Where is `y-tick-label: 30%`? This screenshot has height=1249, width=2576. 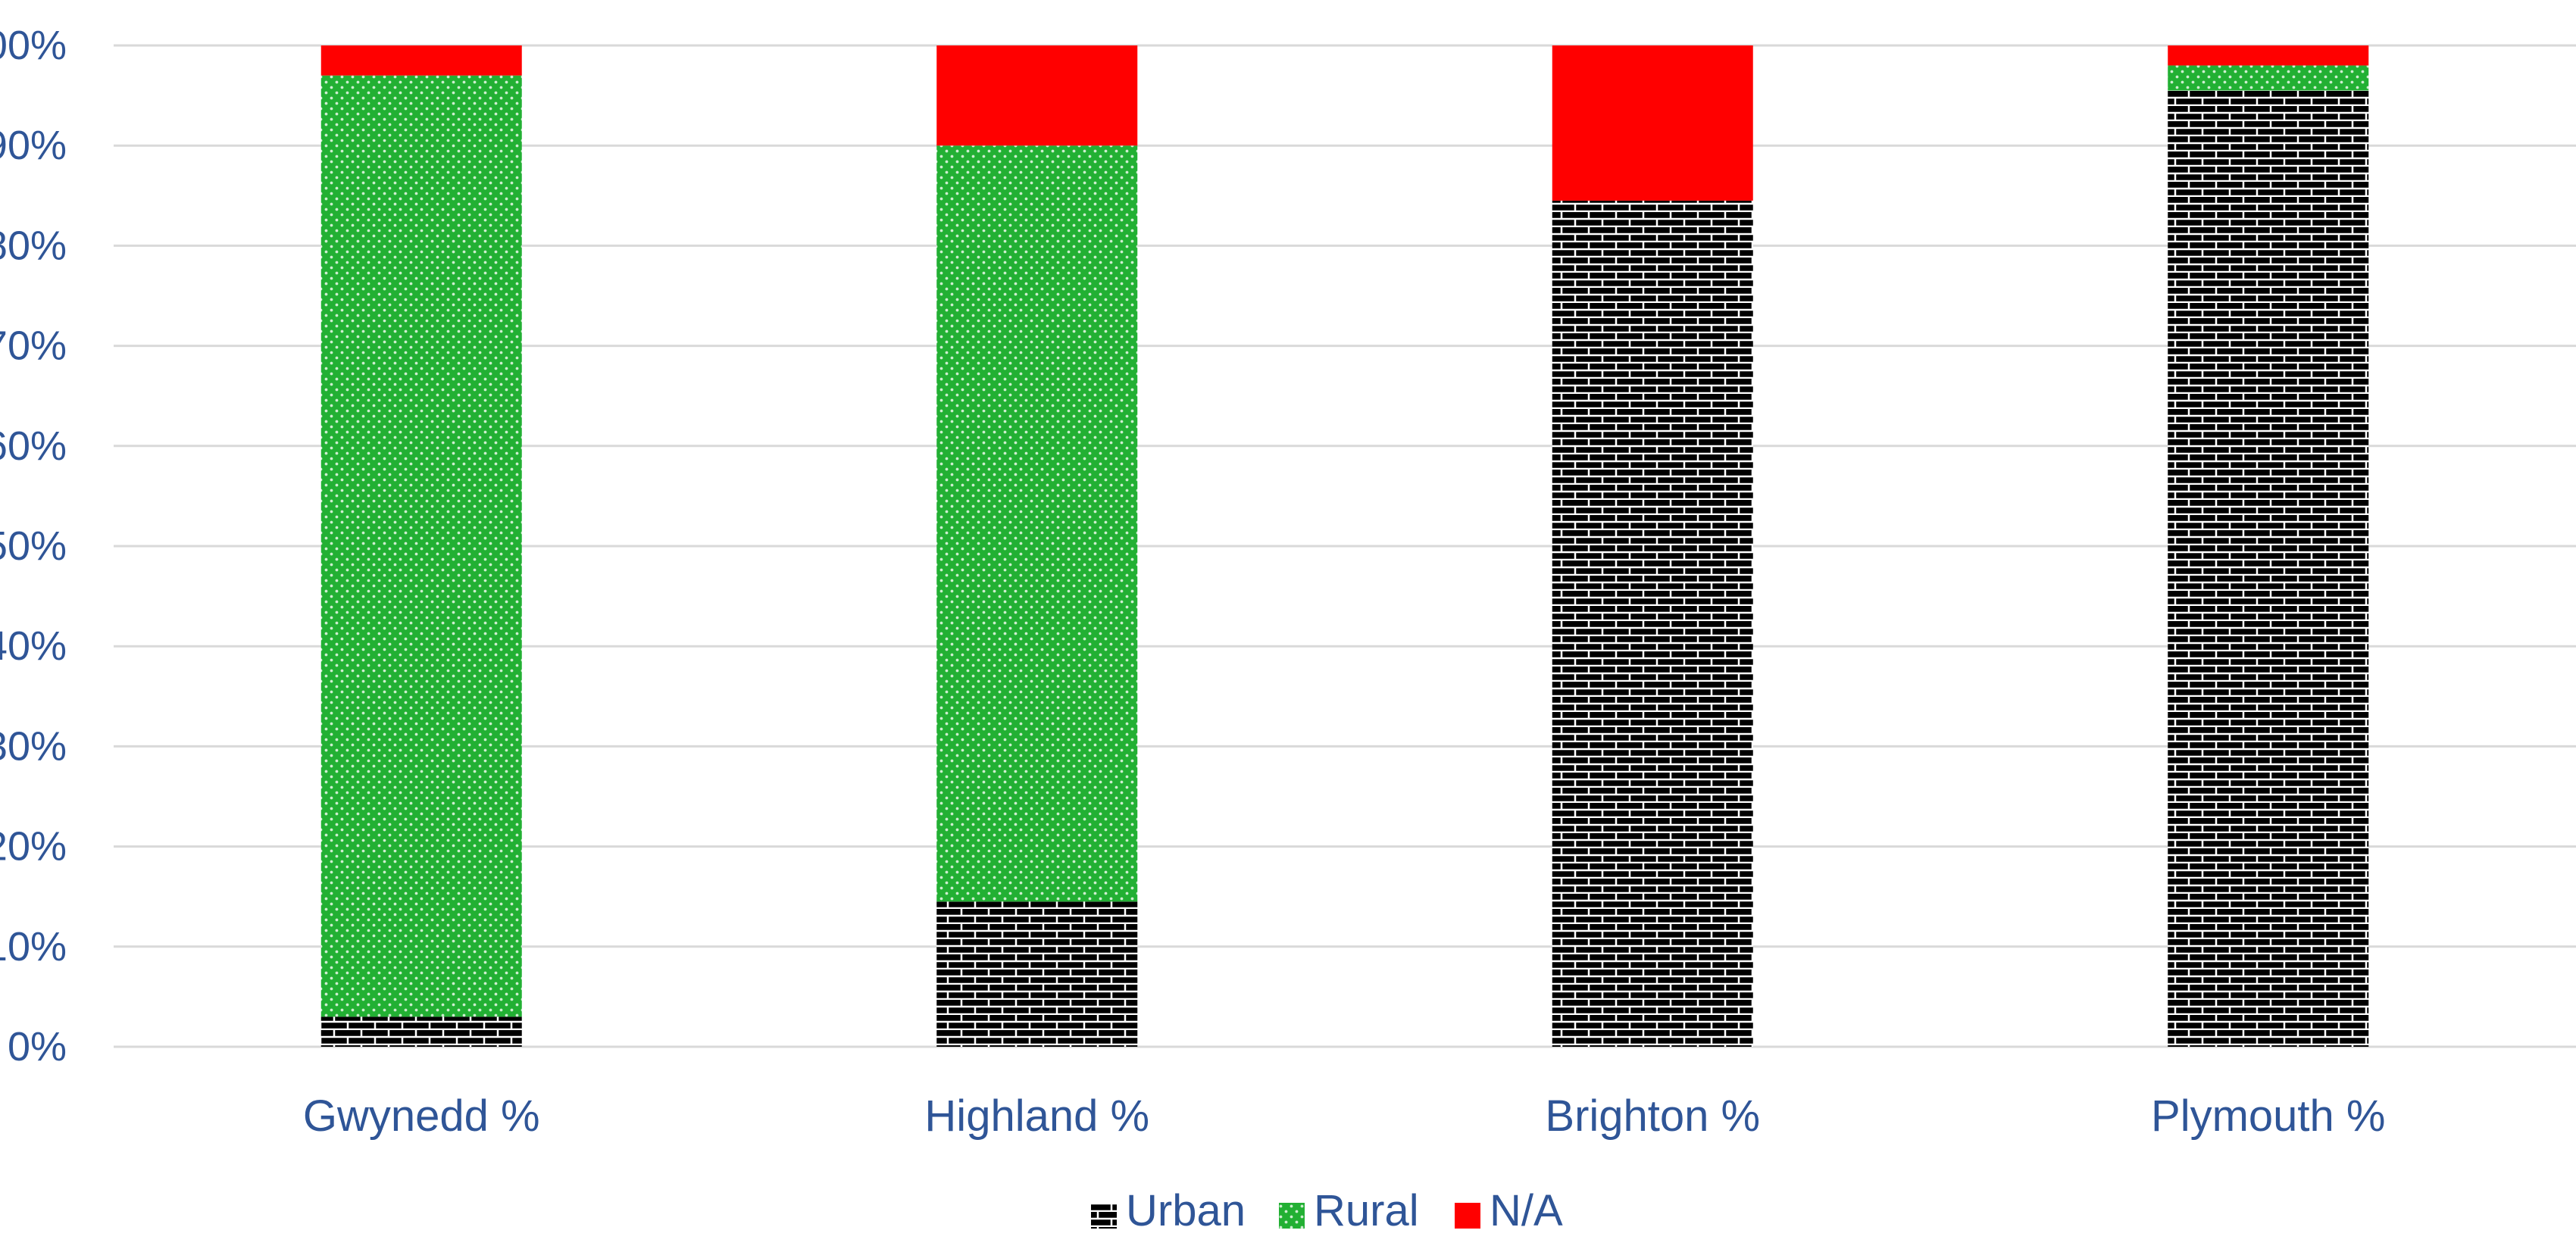
y-tick-label: 30% is located at coordinates (33, 746).